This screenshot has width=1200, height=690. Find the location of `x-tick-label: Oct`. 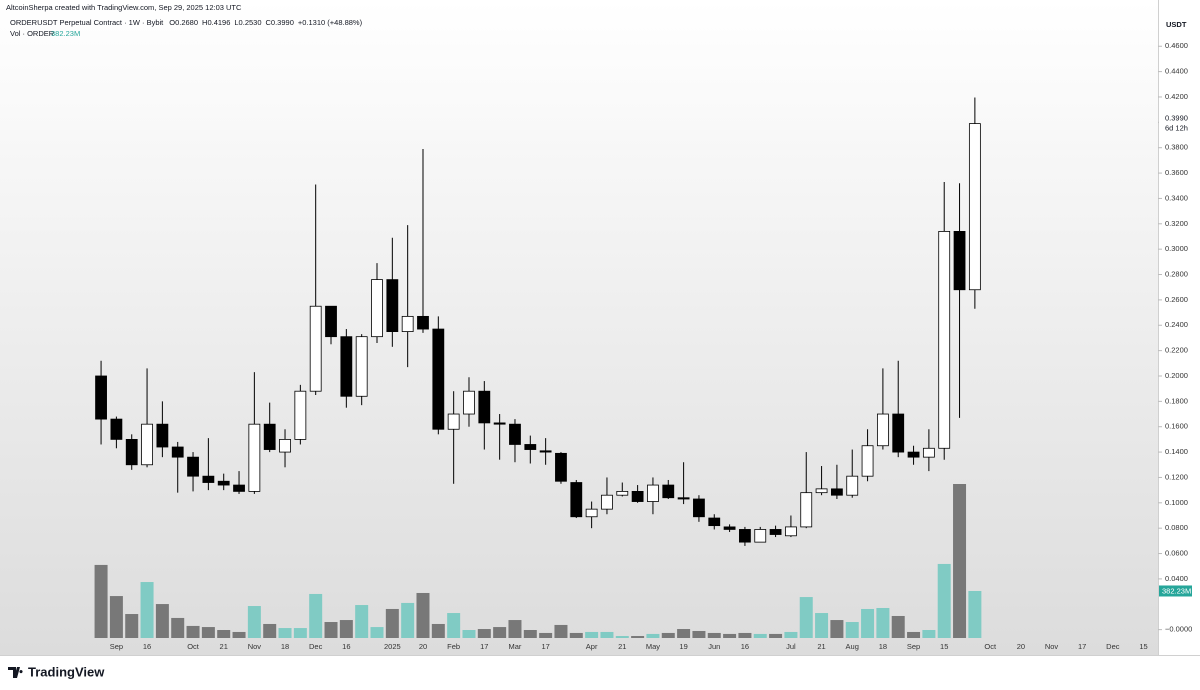

x-tick-label: Oct is located at coordinates (990, 646).